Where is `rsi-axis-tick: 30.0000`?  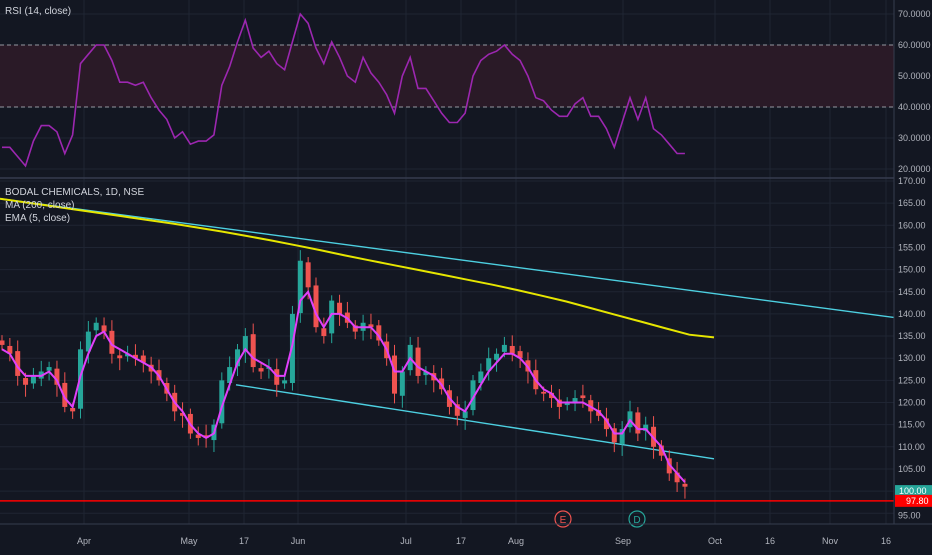 rsi-axis-tick: 30.0000 is located at coordinates (914, 138).